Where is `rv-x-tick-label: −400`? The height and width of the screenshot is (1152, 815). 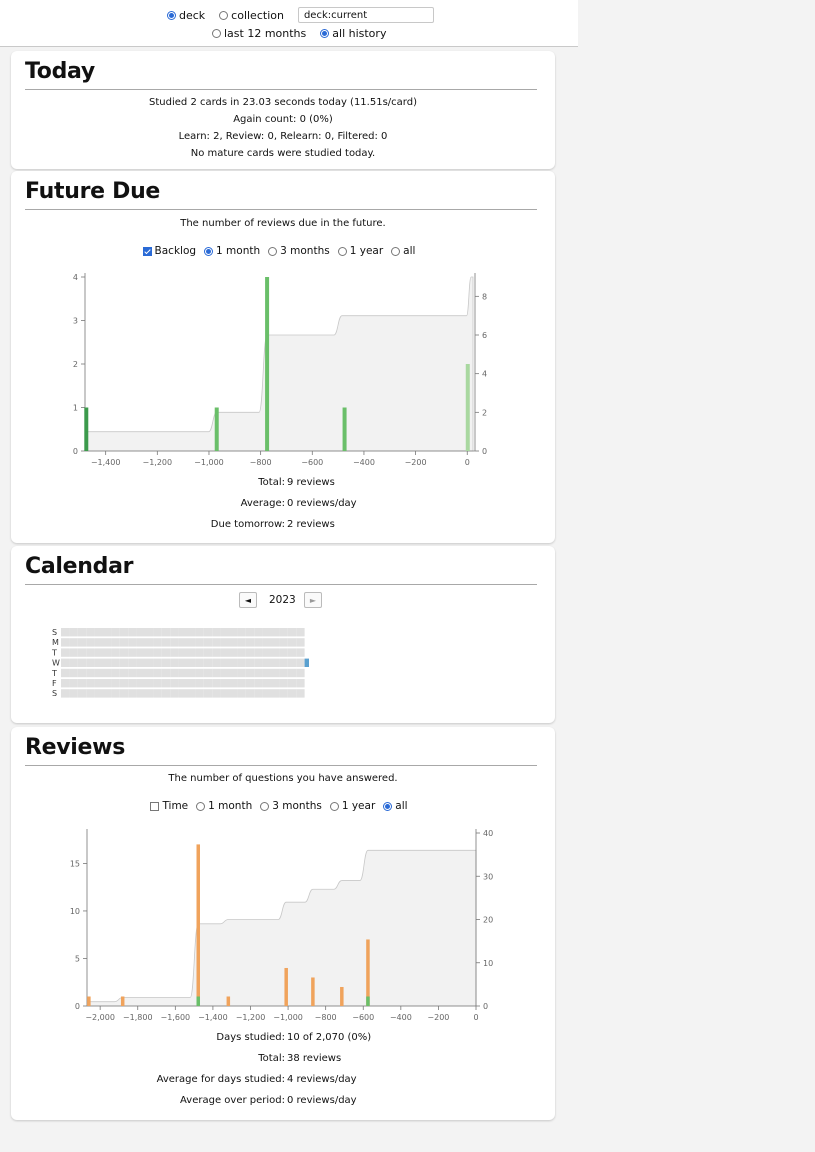
rv-x-tick-label: −400 is located at coordinates (401, 1017).